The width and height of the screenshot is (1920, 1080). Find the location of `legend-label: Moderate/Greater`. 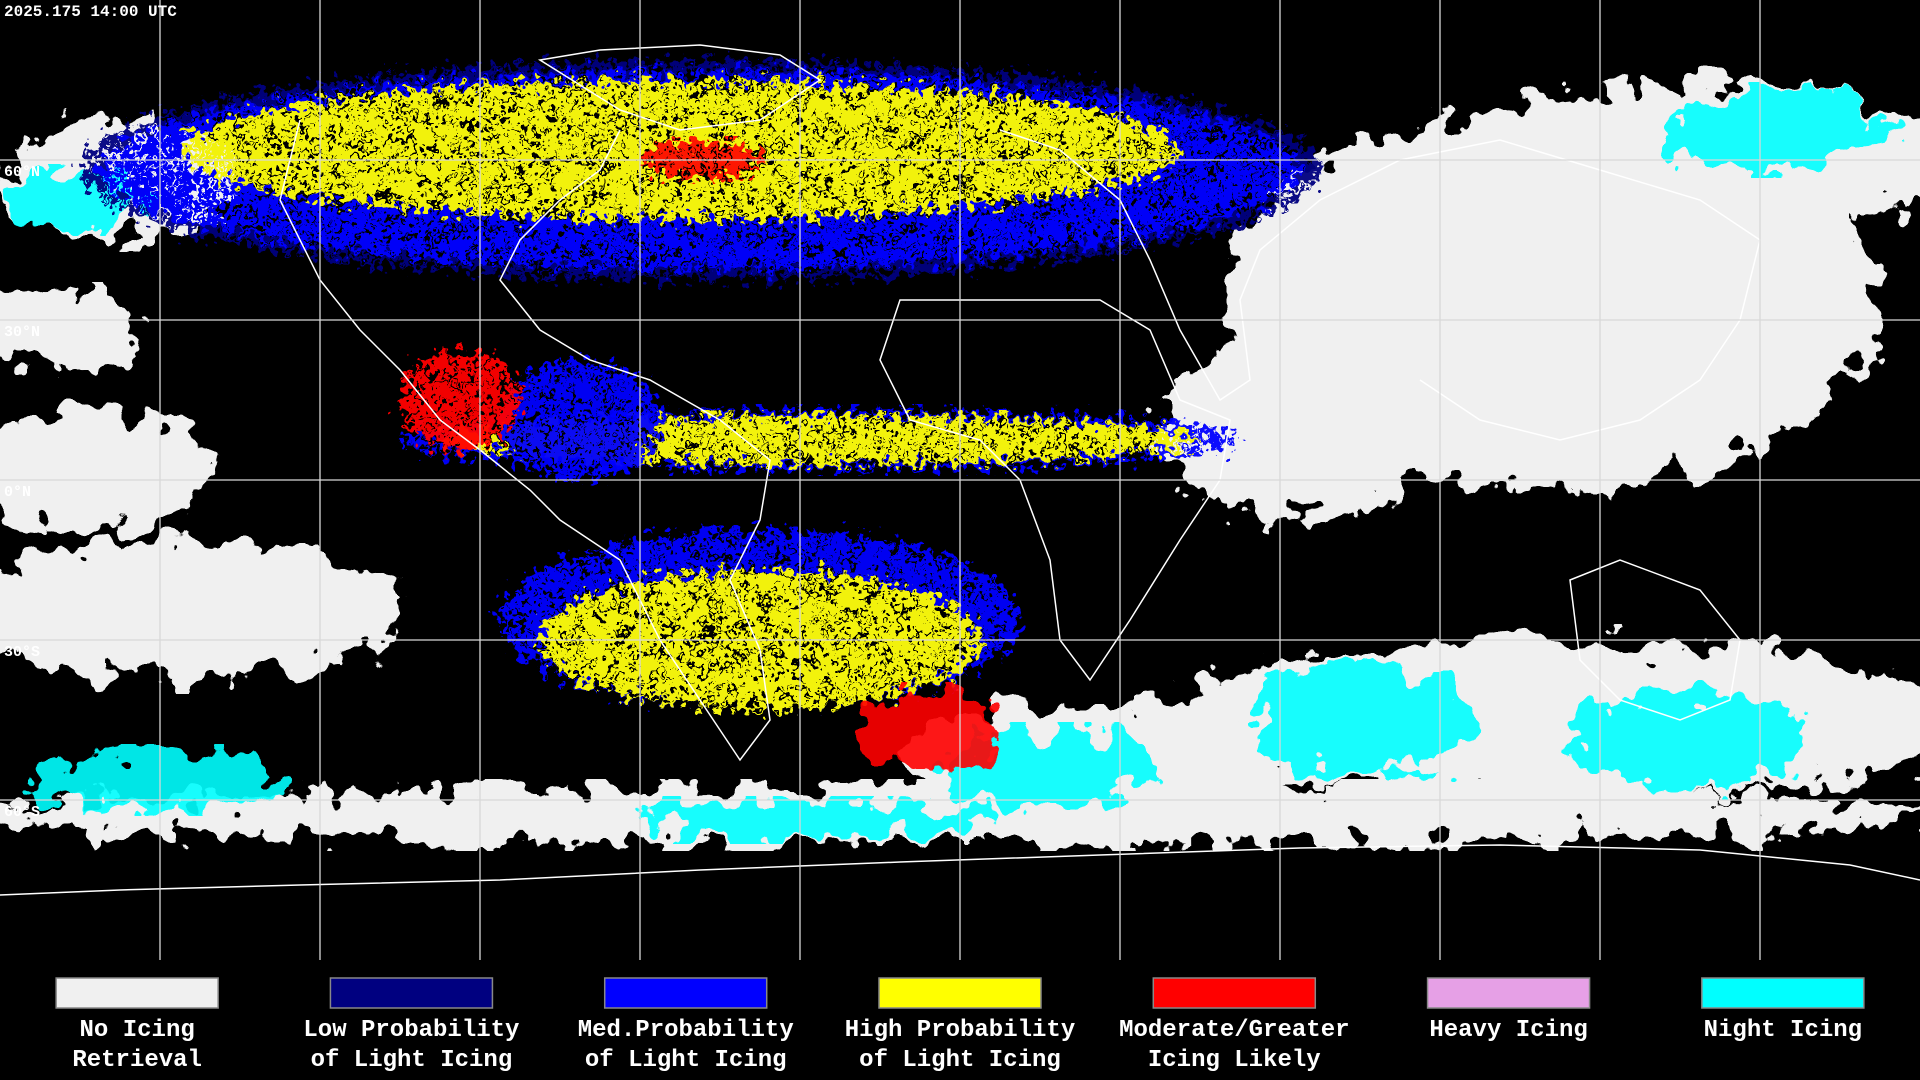

legend-label: Moderate/Greater is located at coordinates (1234, 1030).